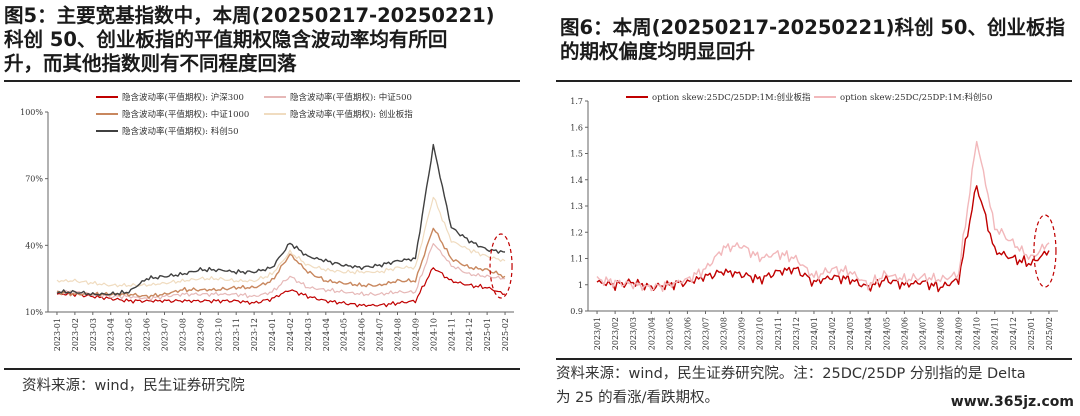  I want to click on x-tick-label: 2023/09, so click(742, 333).